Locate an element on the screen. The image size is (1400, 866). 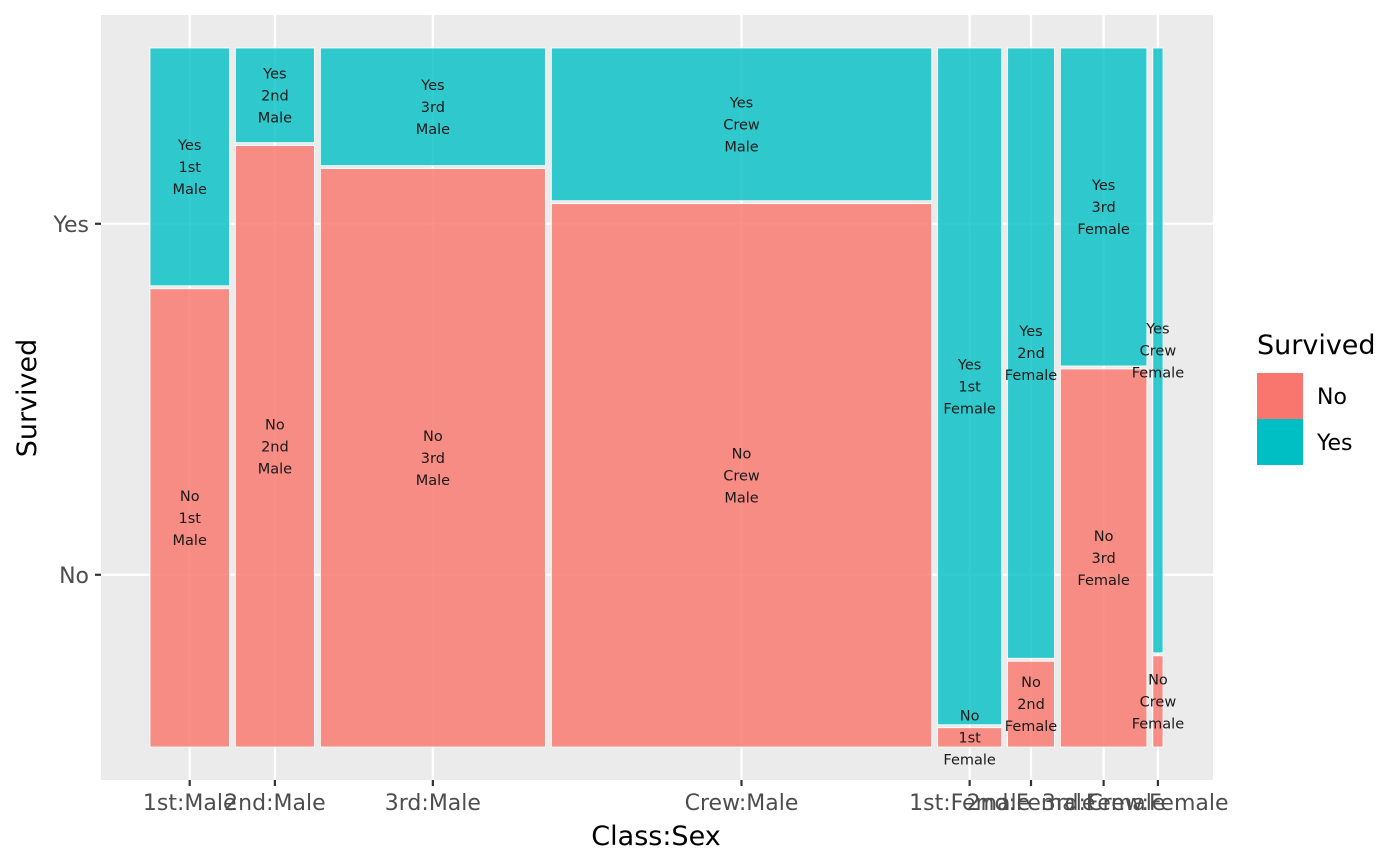
cell-label-no-3rd-male: No 3rd Male is located at coordinates (433, 459).